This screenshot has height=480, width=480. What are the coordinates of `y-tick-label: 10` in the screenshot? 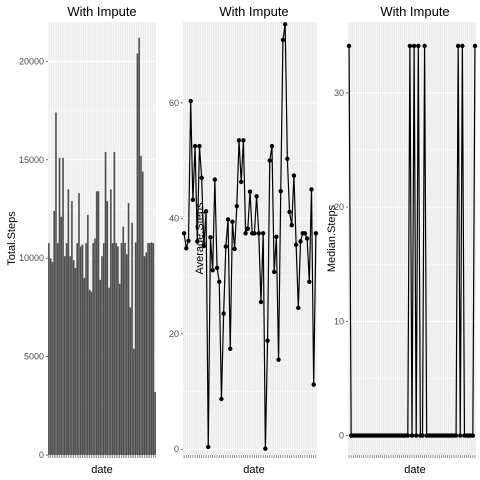 It's located at (339, 321).